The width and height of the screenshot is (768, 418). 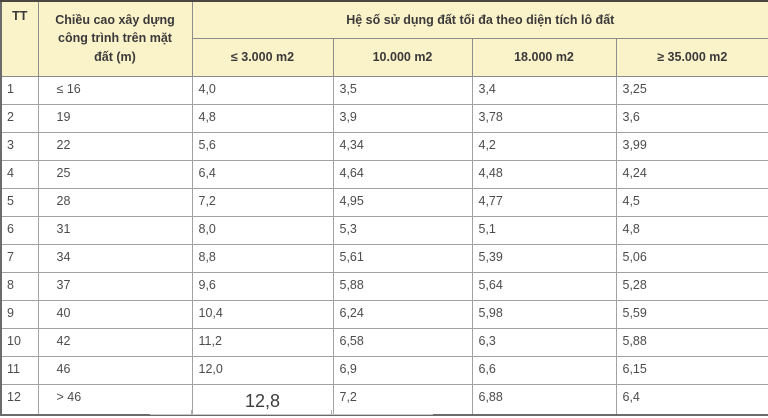 I want to click on cell-coefficient-area-3: 5,64, so click(x=544, y=286).